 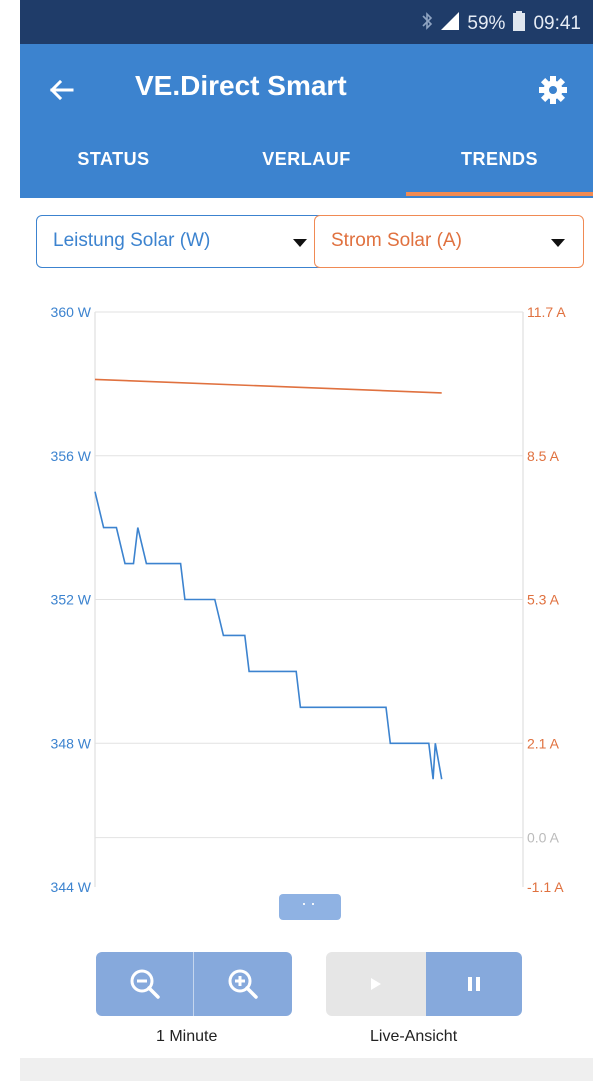 I want to click on tab-status: STATUS, so click(x=113, y=159).